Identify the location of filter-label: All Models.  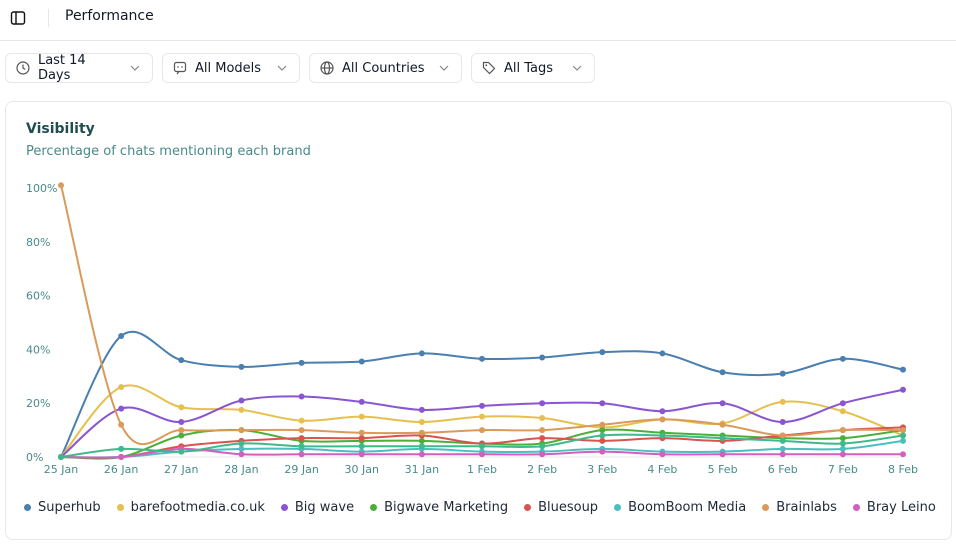
(228, 68).